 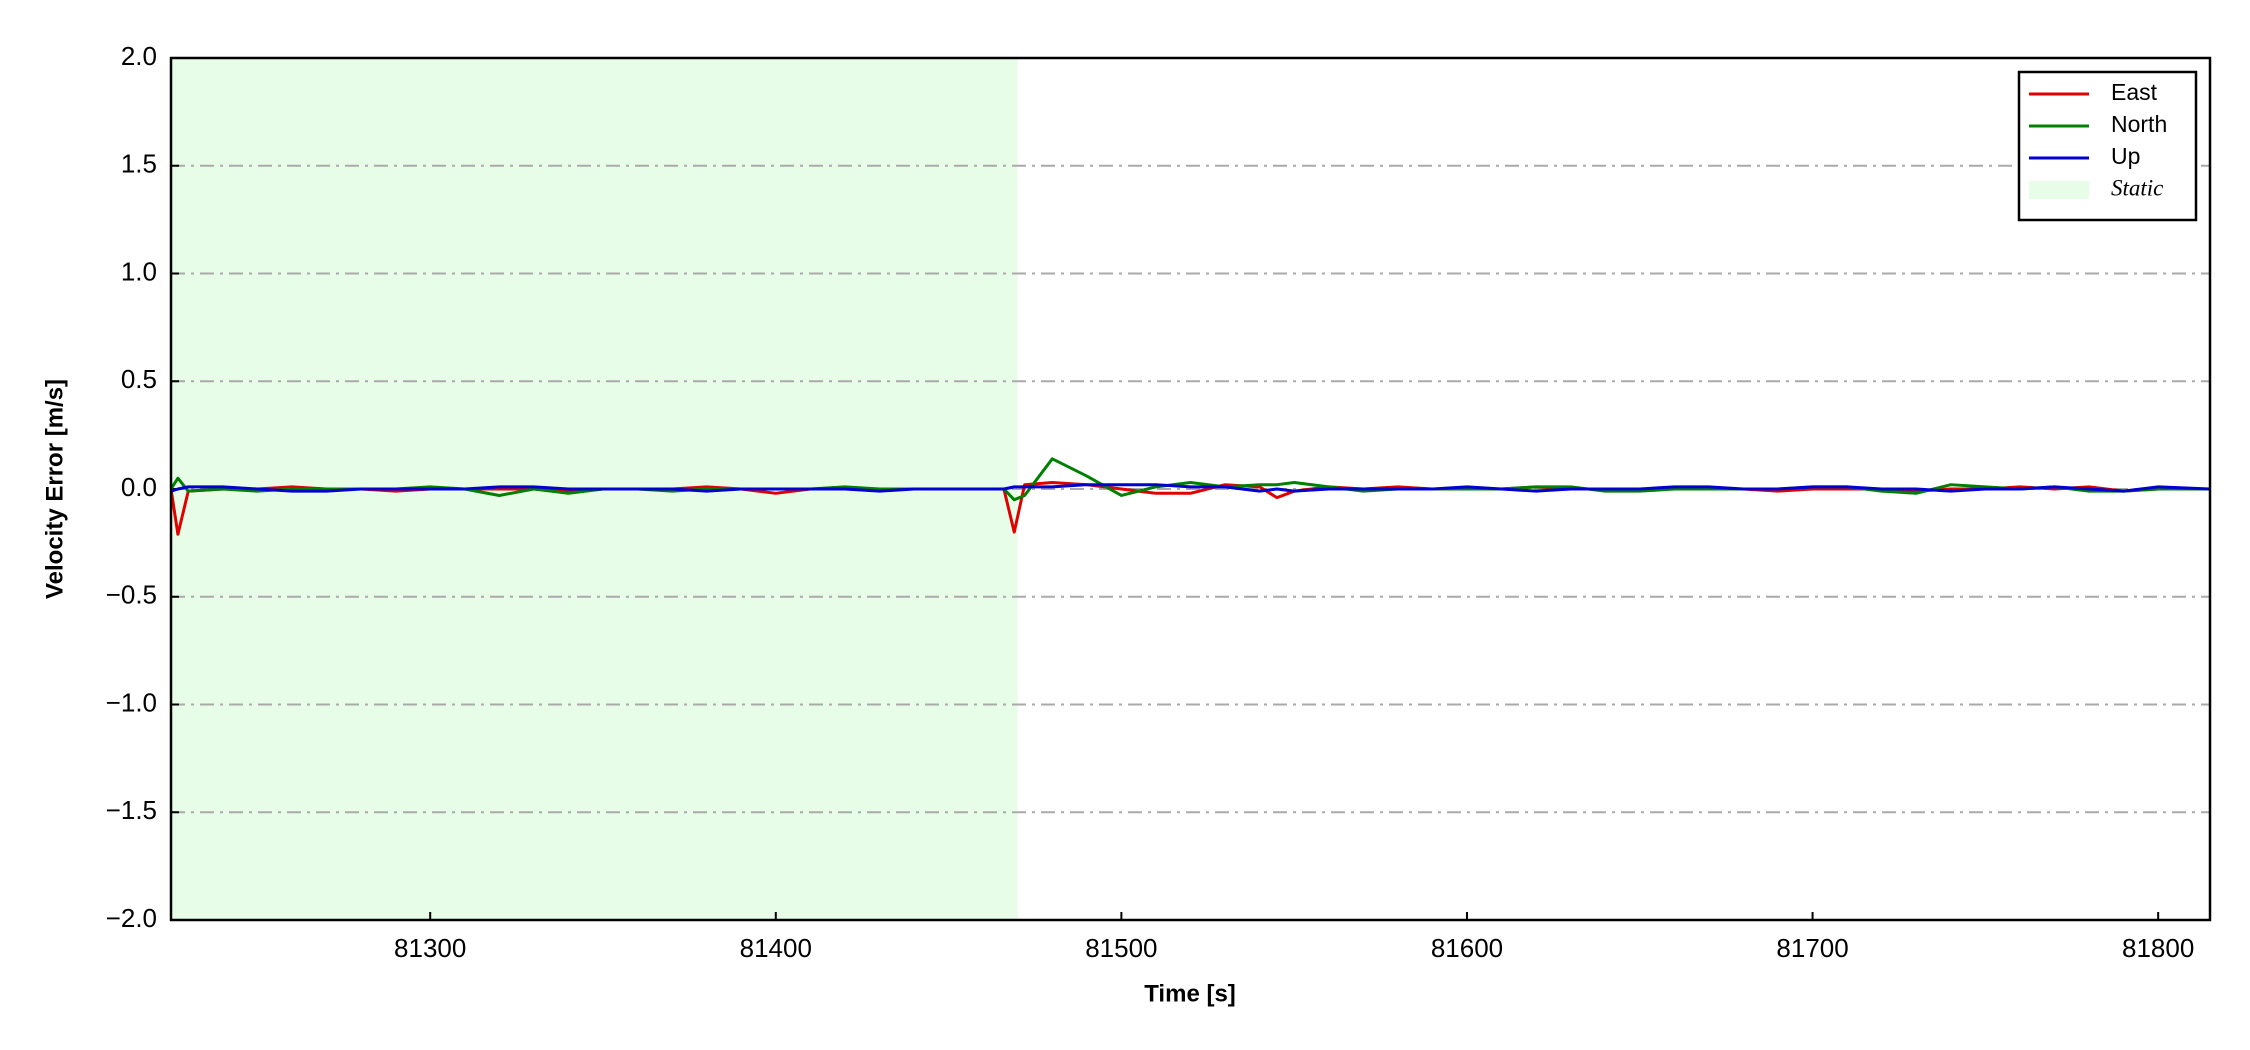 I want to click on legend-swatch, so click(x=2059, y=190).